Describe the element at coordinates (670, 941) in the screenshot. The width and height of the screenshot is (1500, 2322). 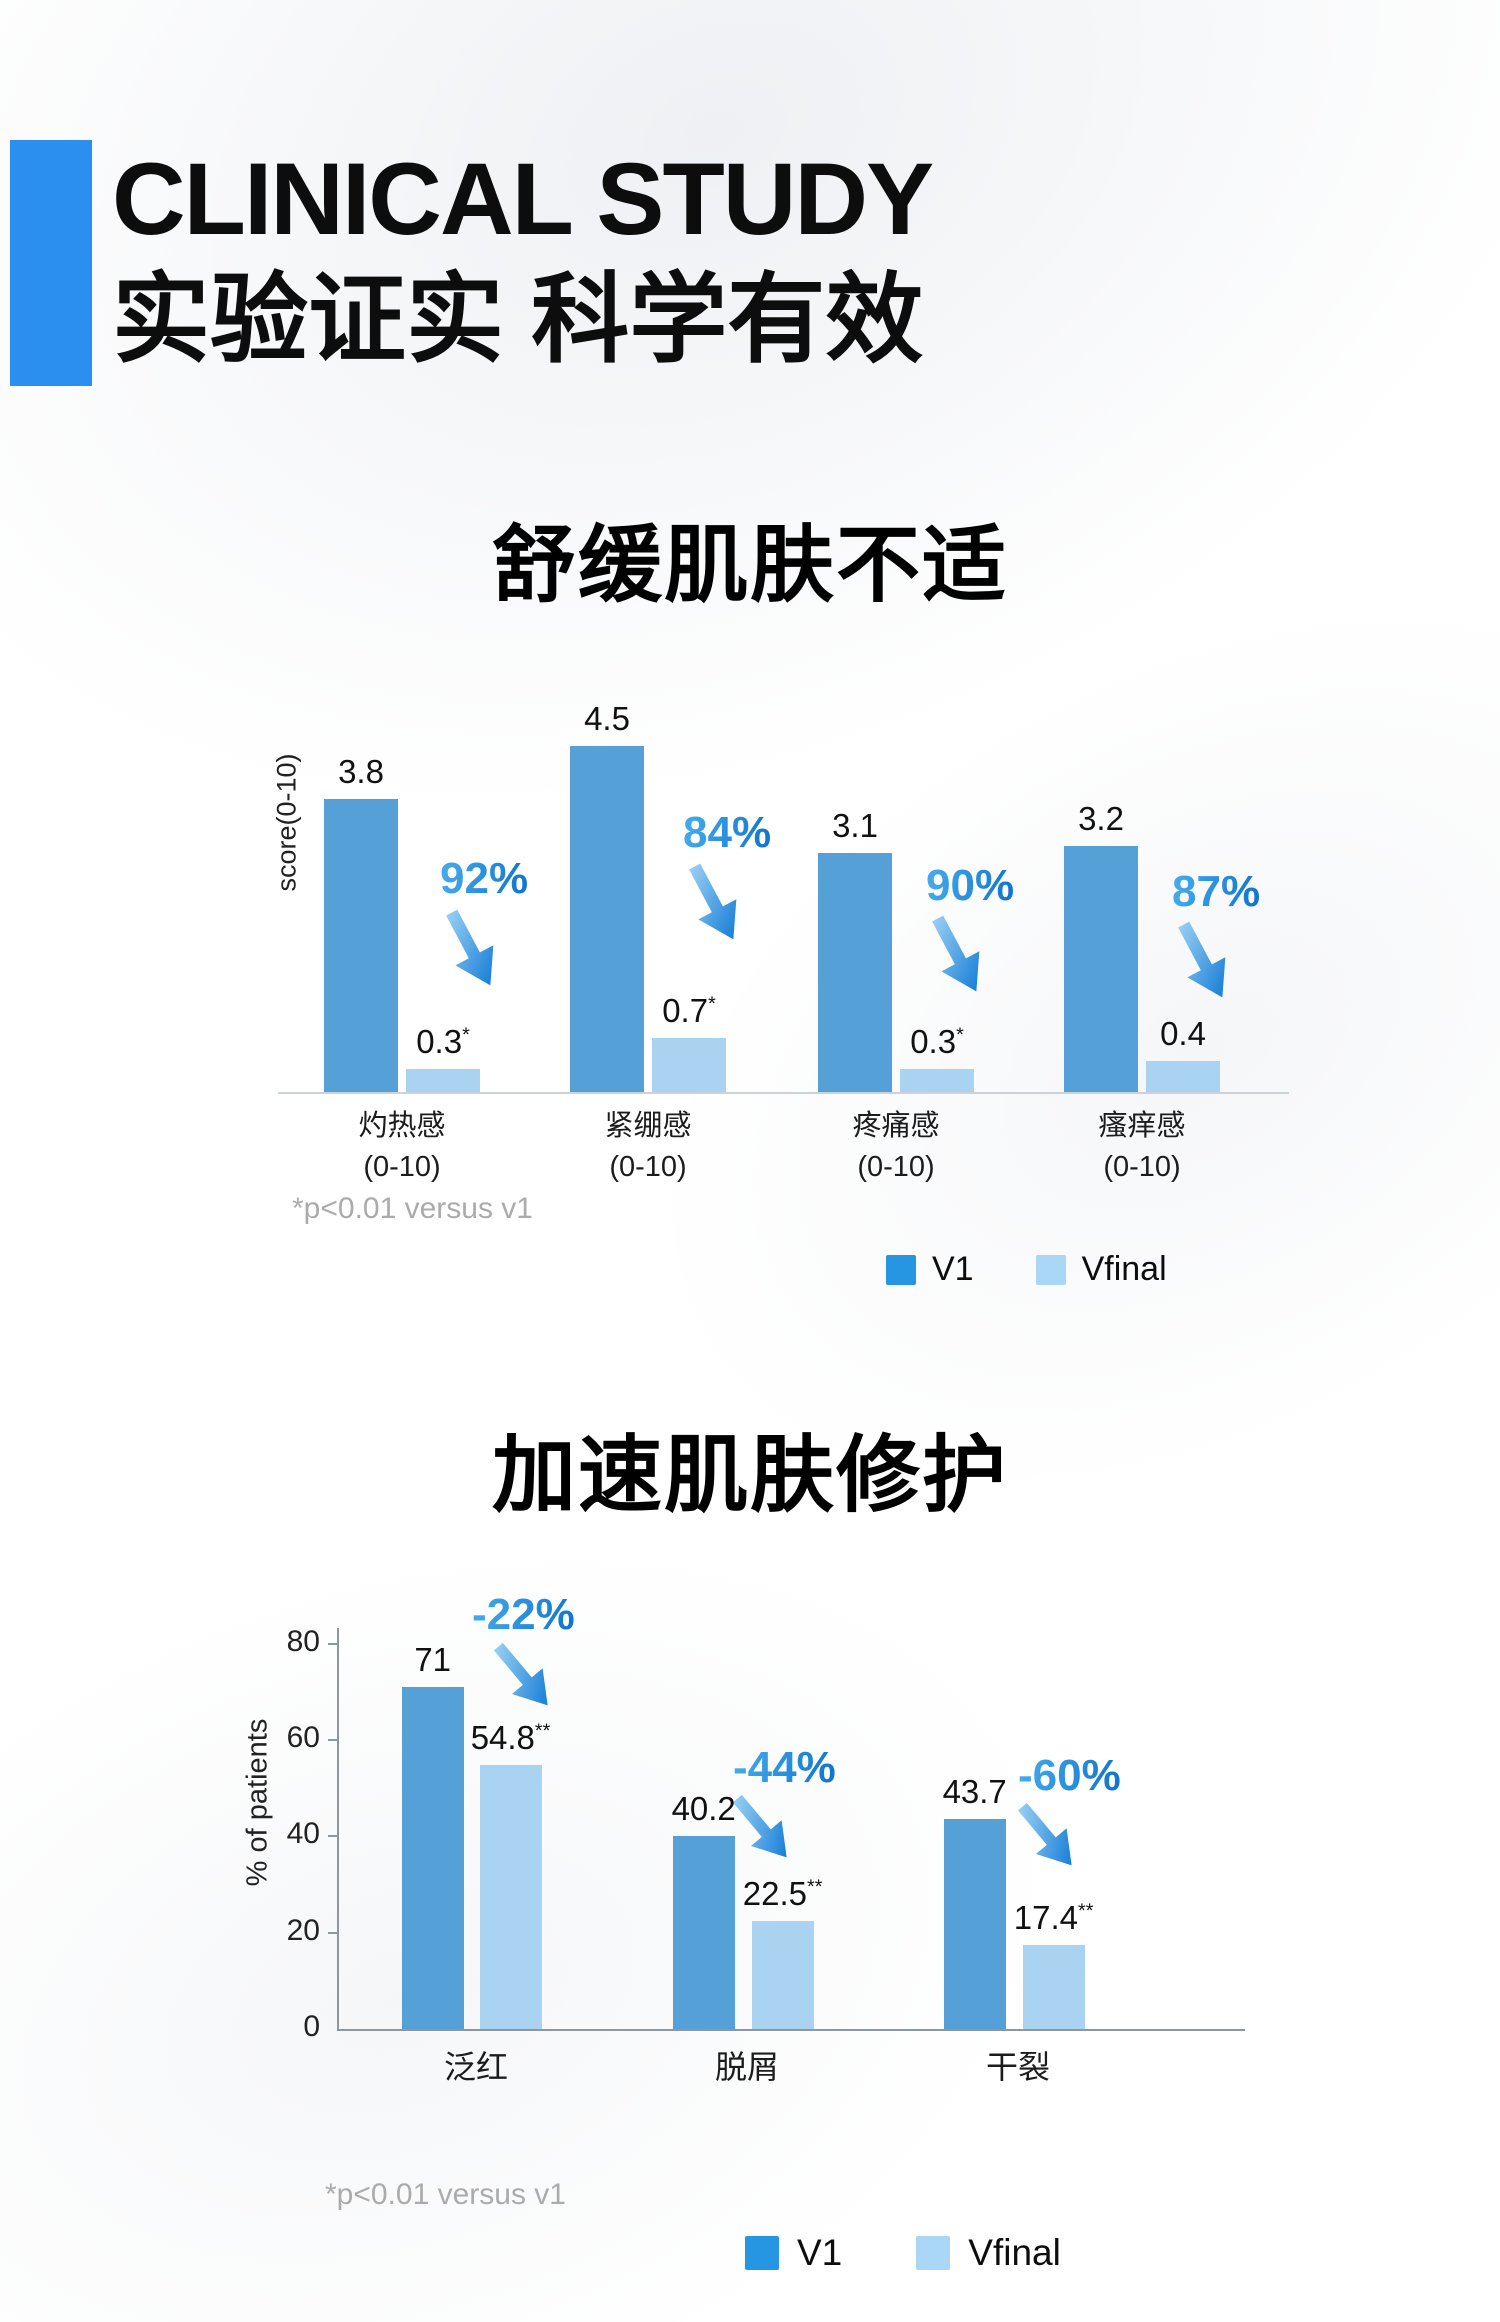
I see `chart1-group-tightness: 84% 4.5 0.7* 紧绷感 (0-10)` at that location.